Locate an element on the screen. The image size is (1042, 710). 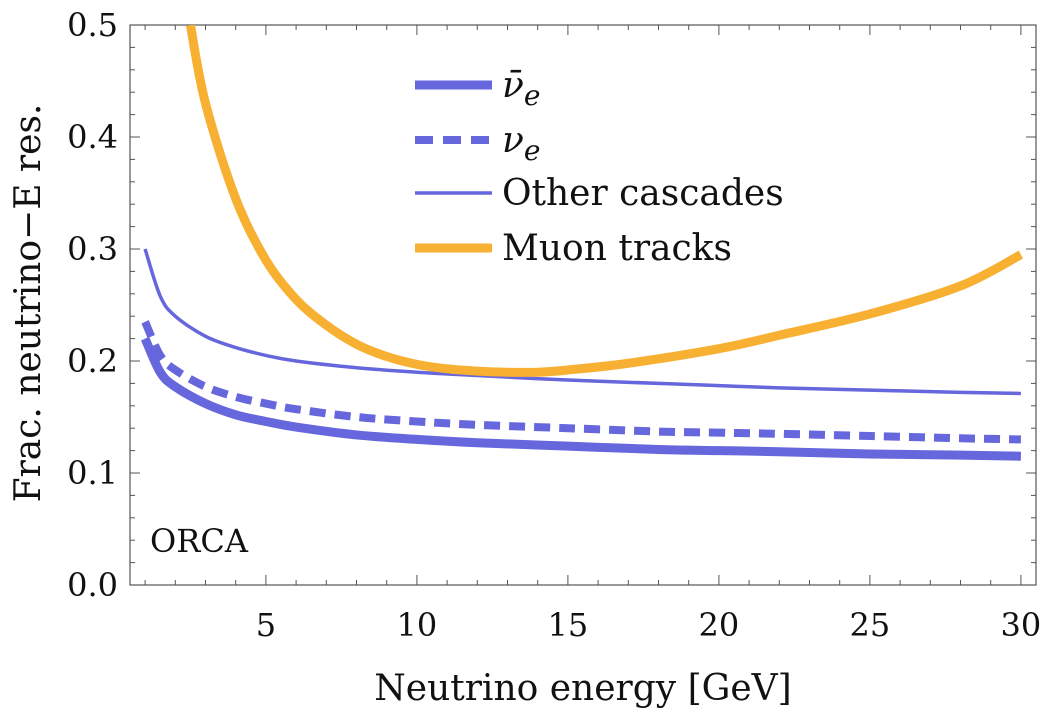
y-tick-label: 0.5 is located at coordinates (92, 25).